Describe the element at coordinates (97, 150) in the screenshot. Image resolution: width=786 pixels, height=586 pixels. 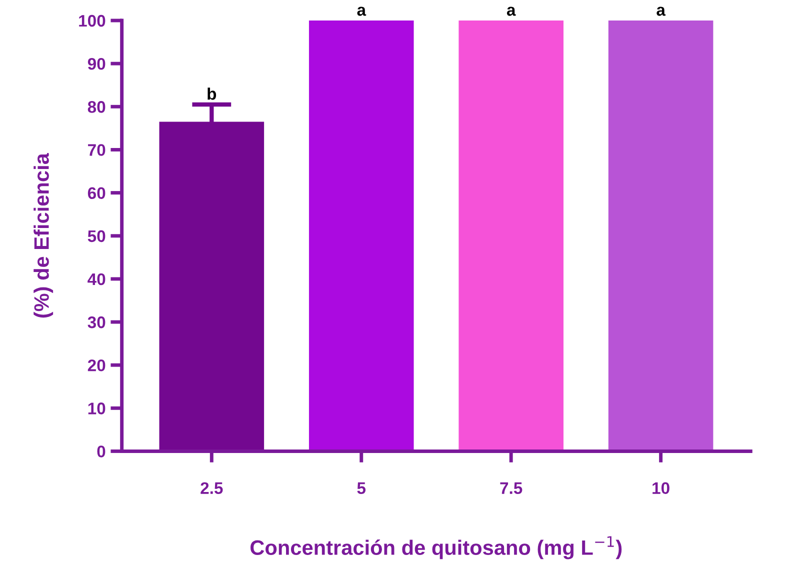
I see `y-tick-label: 70` at that location.